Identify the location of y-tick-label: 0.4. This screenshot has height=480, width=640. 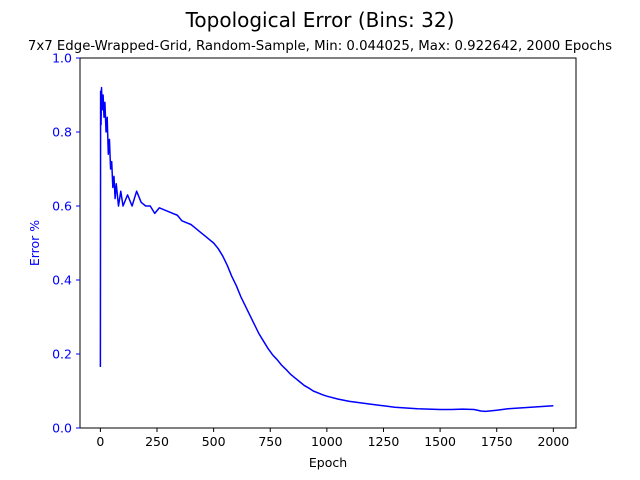
(62, 280).